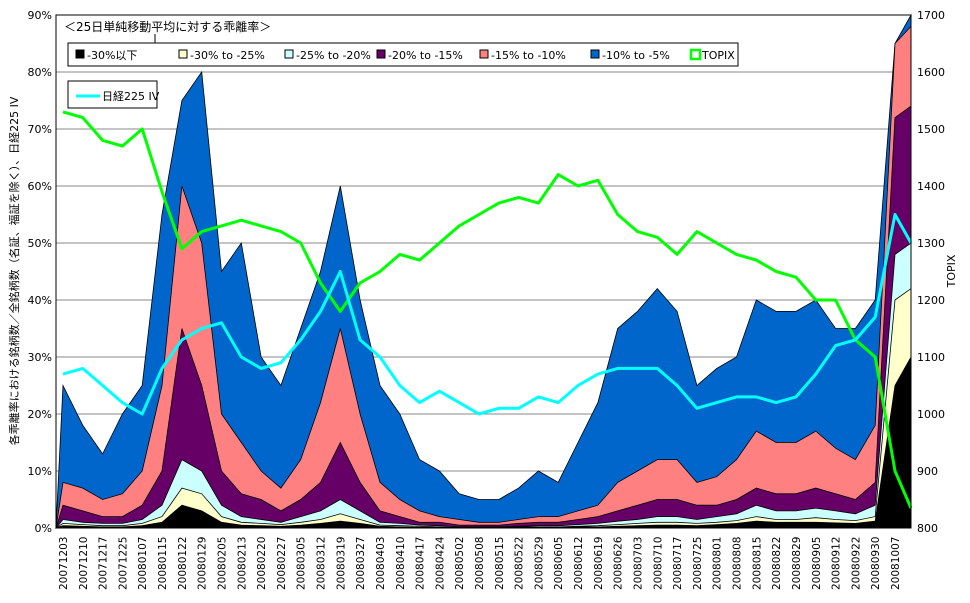 Image resolution: width=970 pixels, height=603 pixels. I want to click on x-tick-label: 20080912, so click(837, 563).